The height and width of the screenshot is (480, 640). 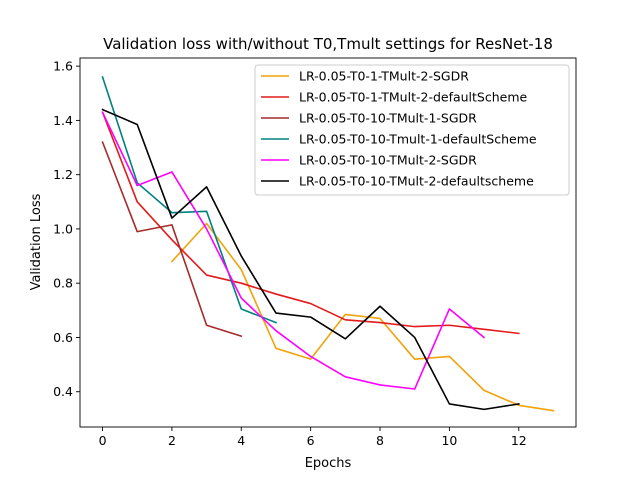 What do you see at coordinates (384, 76) in the screenshot?
I see `legend-entry-label: LR-0.05-T0-1-TMult-2-SGDR` at bounding box center [384, 76].